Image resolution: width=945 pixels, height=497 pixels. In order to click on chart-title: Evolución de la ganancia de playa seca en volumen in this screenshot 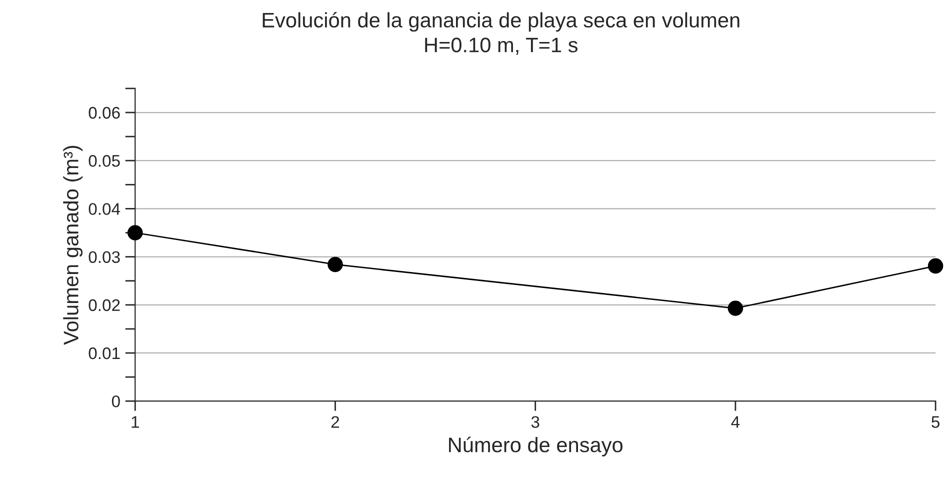, I will do `click(501, 22)`.